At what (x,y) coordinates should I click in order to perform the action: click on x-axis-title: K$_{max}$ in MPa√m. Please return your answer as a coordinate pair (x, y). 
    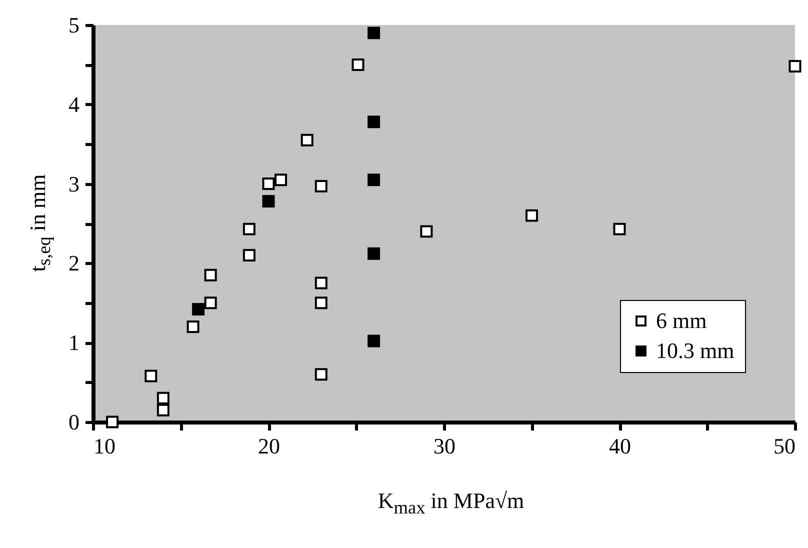
    Looking at the image, I should click on (451, 503).